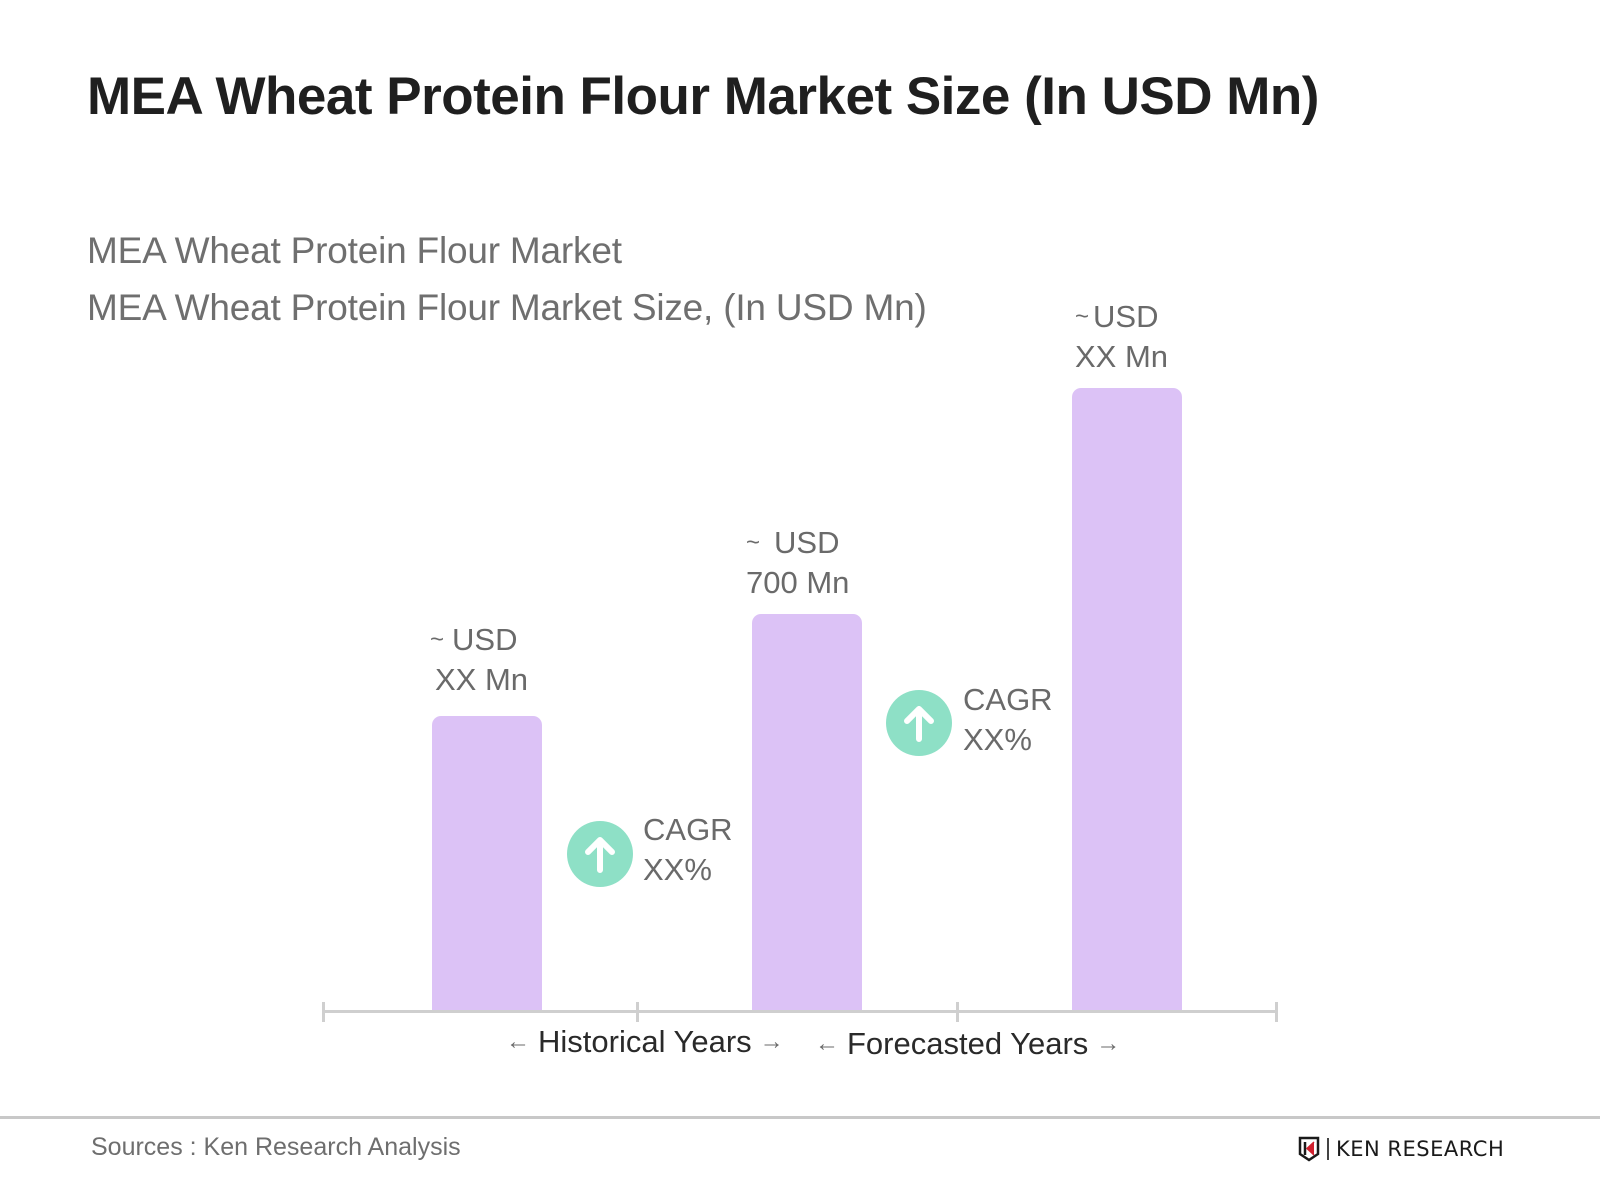 The width and height of the screenshot is (1600, 1200). I want to click on bar-value-label-2: ~ USD 700 Mn, so click(797, 563).